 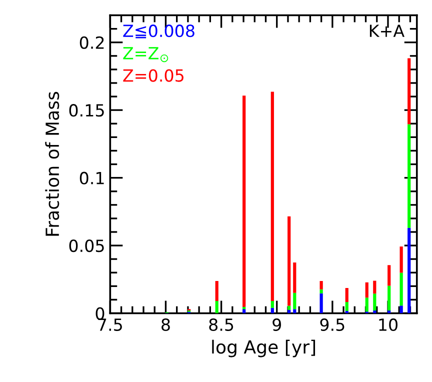 I want to click on x-tick-label: 9.5, so click(x=332, y=324).